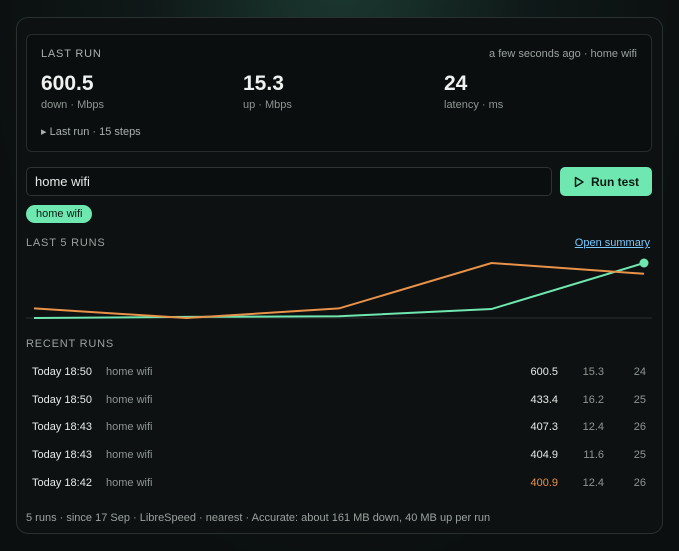 The image size is (679, 551). What do you see at coordinates (644, 263) in the screenshot?
I see `latest-point` at bounding box center [644, 263].